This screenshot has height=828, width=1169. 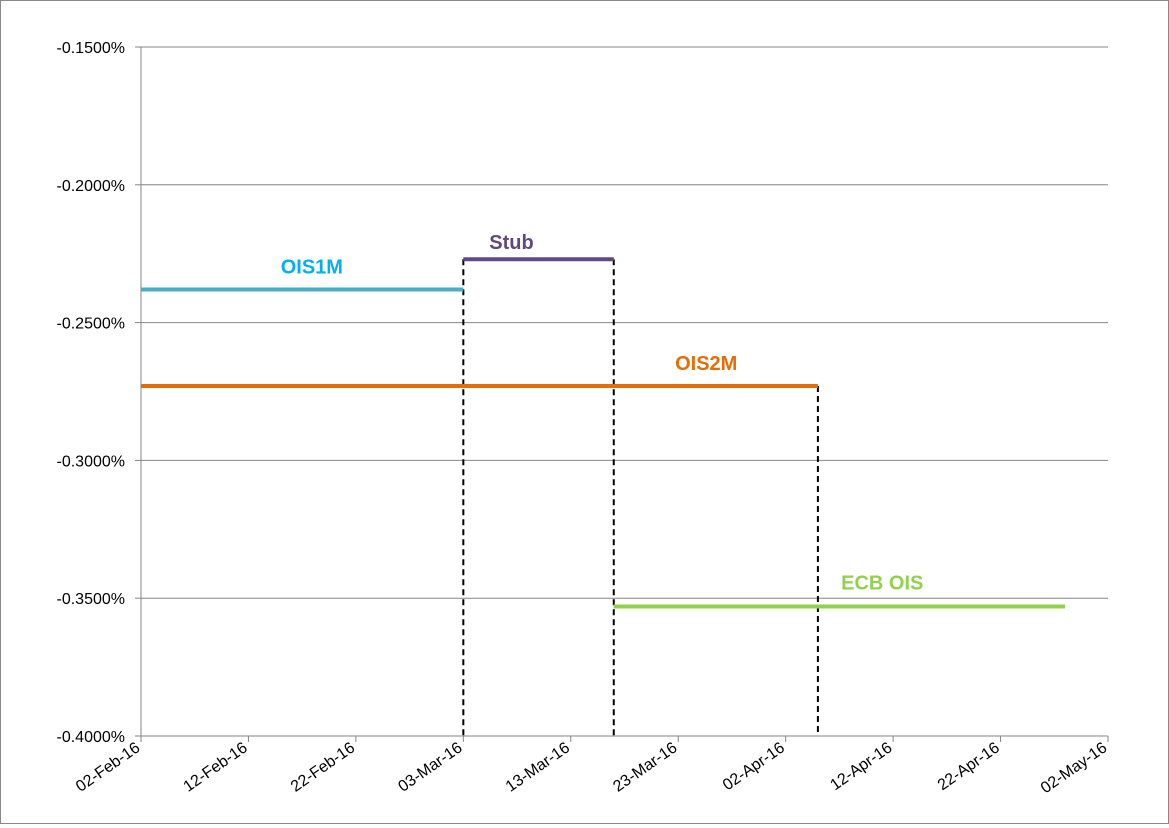 What do you see at coordinates (216, 767) in the screenshot?
I see `x-tick-label: 12-Feb-16` at bounding box center [216, 767].